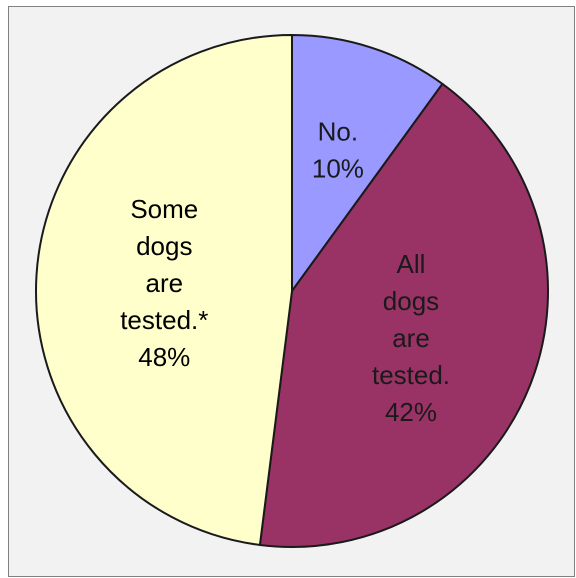 This screenshot has width=576, height=578. I want to click on slice-label-line: 10%, so click(338, 168).